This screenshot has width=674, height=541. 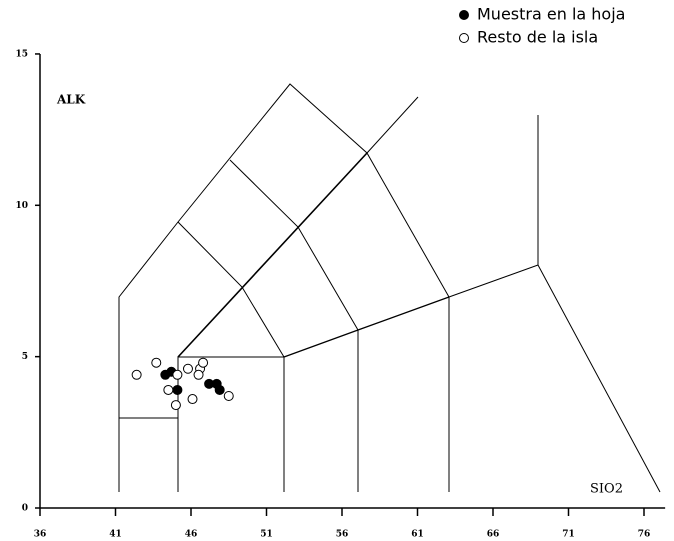 What do you see at coordinates (25, 357) in the screenshot?
I see `y-tick-label: 5` at bounding box center [25, 357].